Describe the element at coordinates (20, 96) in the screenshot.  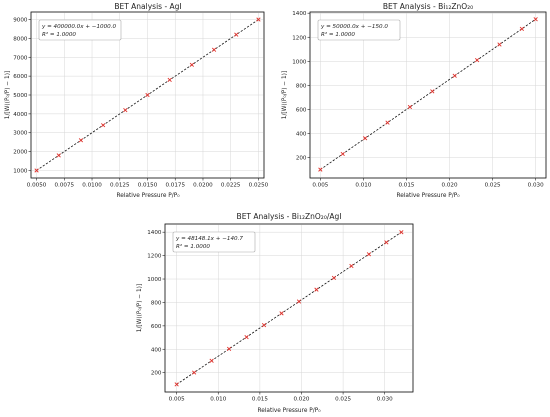
I see `y-tick-label: 5000` at that location.